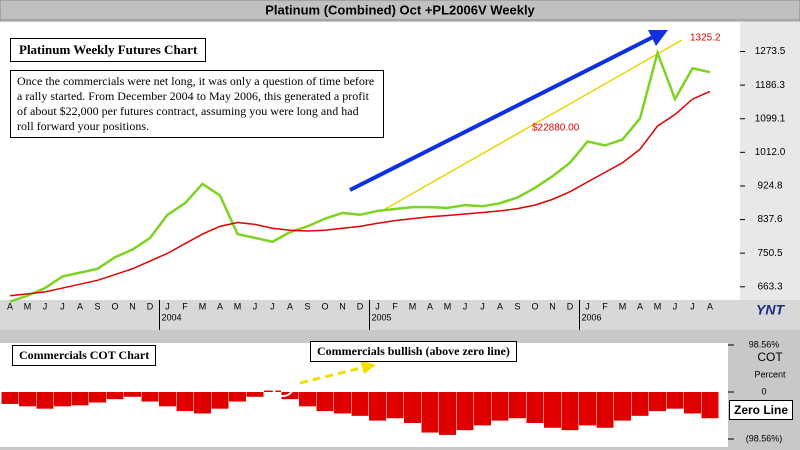  What do you see at coordinates (770, 51) in the screenshot?
I see `y-tick-label: 1273.5` at bounding box center [770, 51].